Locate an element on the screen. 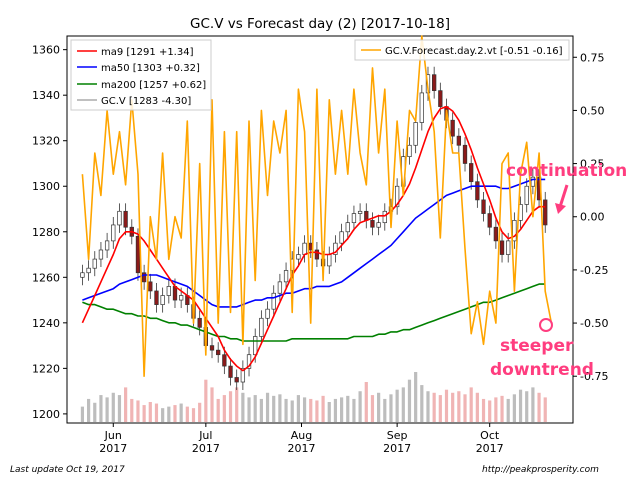 The width and height of the screenshot is (640, 480). right-axis-tick-label: 0.50 is located at coordinates (592, 110).